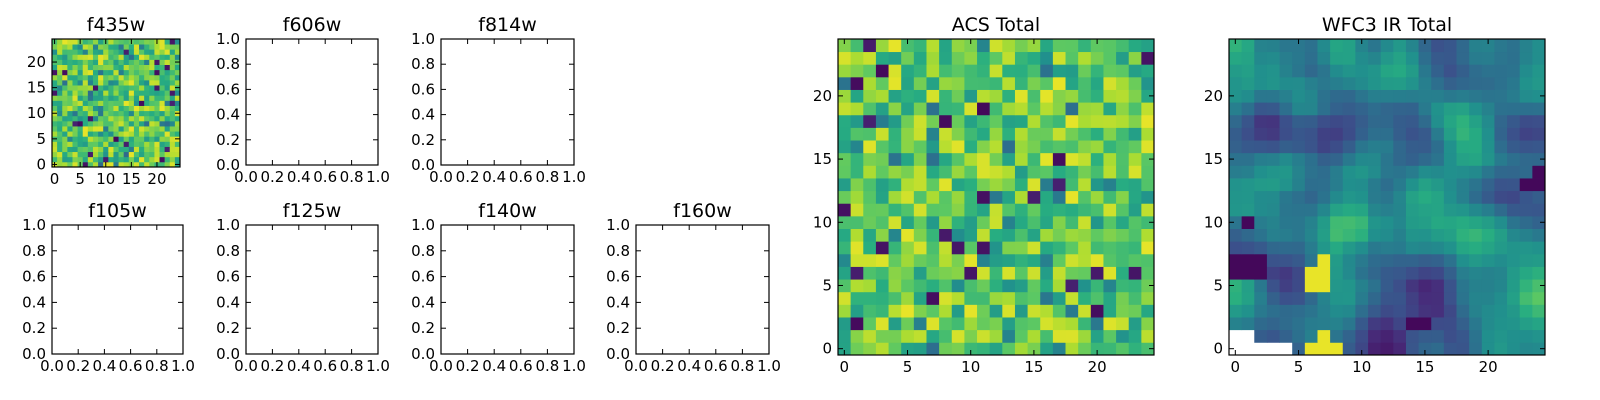 The width and height of the screenshot is (1600, 400). I want to click on y-tick-label: 20, so click(822, 96).